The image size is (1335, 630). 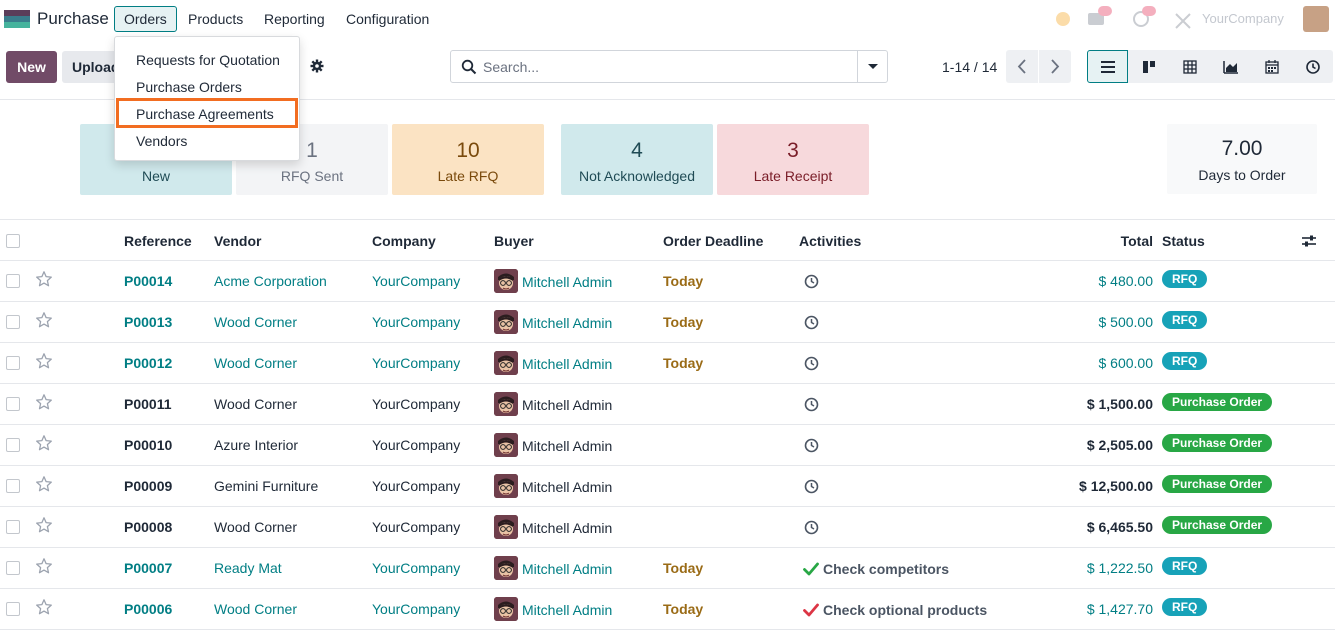 What do you see at coordinates (1119, 568) in the screenshot?
I see `row-total: $ 1,222.50` at bounding box center [1119, 568].